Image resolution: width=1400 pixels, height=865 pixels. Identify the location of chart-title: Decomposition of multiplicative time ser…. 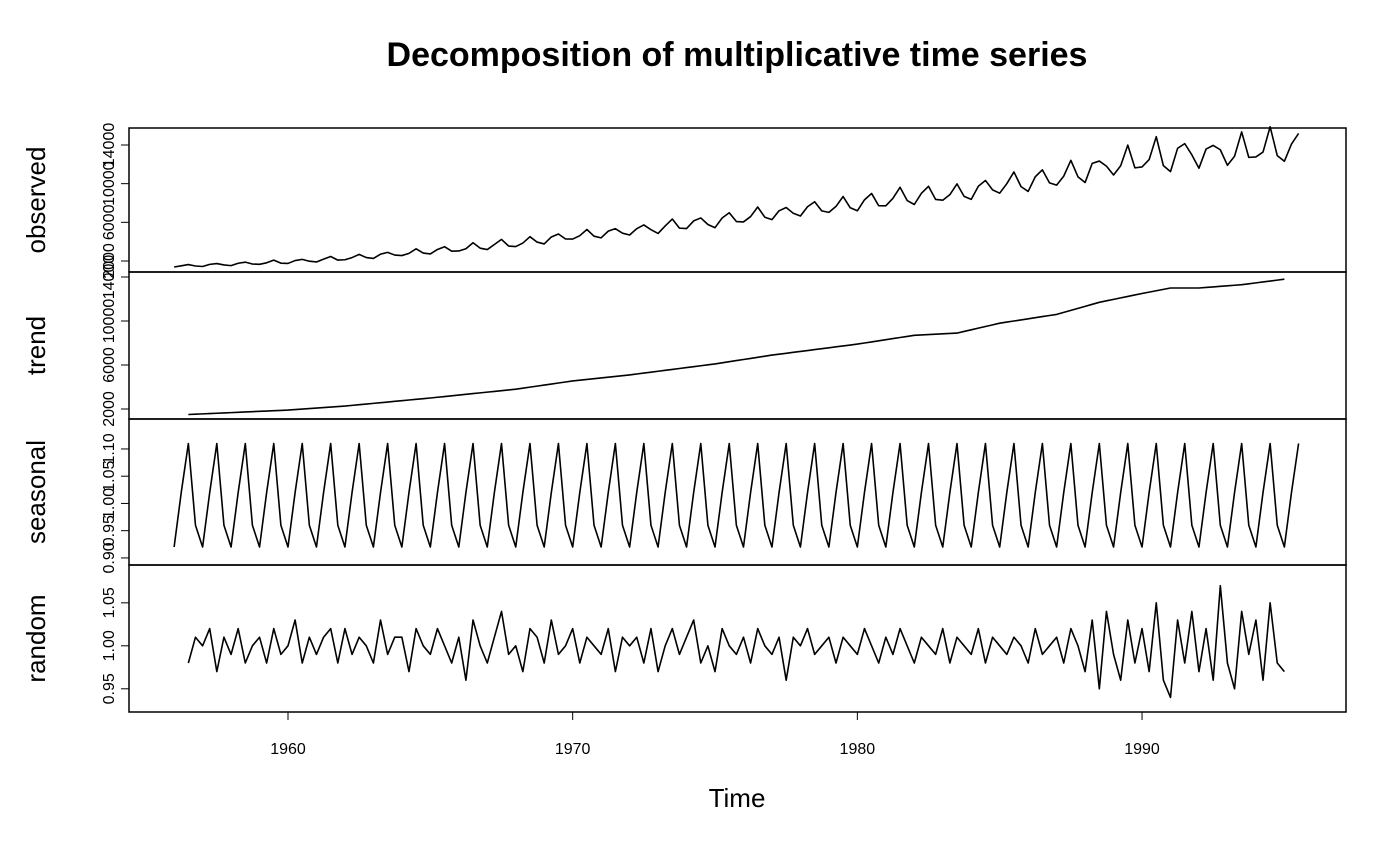
(737, 55).